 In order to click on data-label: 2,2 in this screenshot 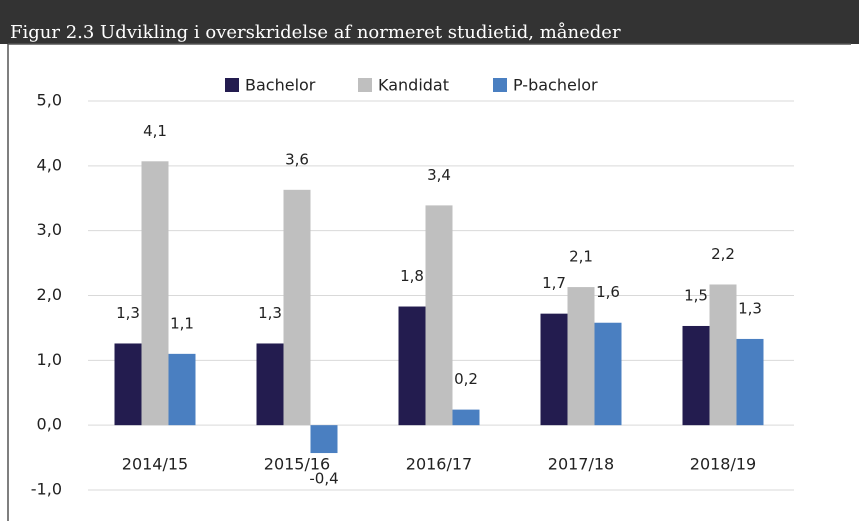, I will do `click(723, 254)`.